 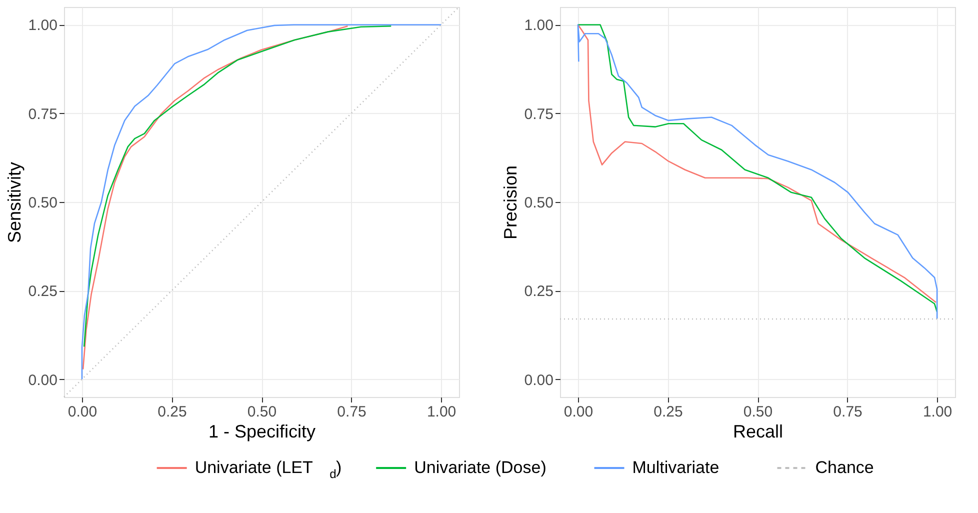 I want to click on x-axis-title: Recall, so click(x=758, y=432).